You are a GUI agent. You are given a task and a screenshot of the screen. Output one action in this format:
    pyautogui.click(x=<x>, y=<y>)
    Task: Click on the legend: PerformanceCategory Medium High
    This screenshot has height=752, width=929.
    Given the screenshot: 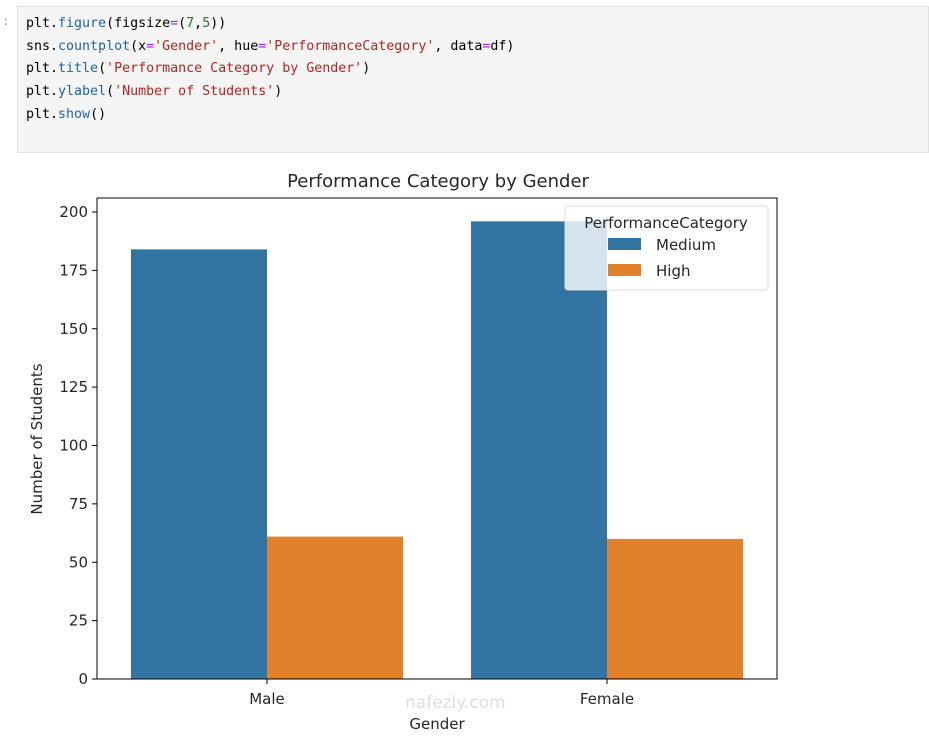 What is the action you would take?
    pyautogui.click(x=666, y=248)
    